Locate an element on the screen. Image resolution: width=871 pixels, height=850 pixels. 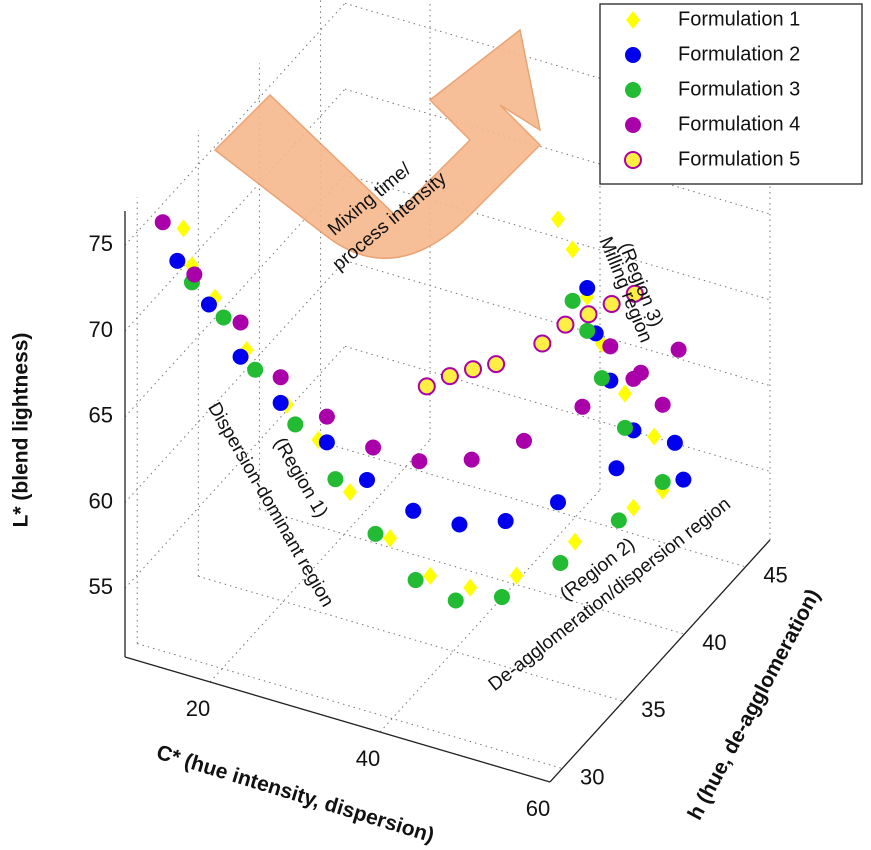
legend-label: Formulation 4 is located at coordinates (739, 124).